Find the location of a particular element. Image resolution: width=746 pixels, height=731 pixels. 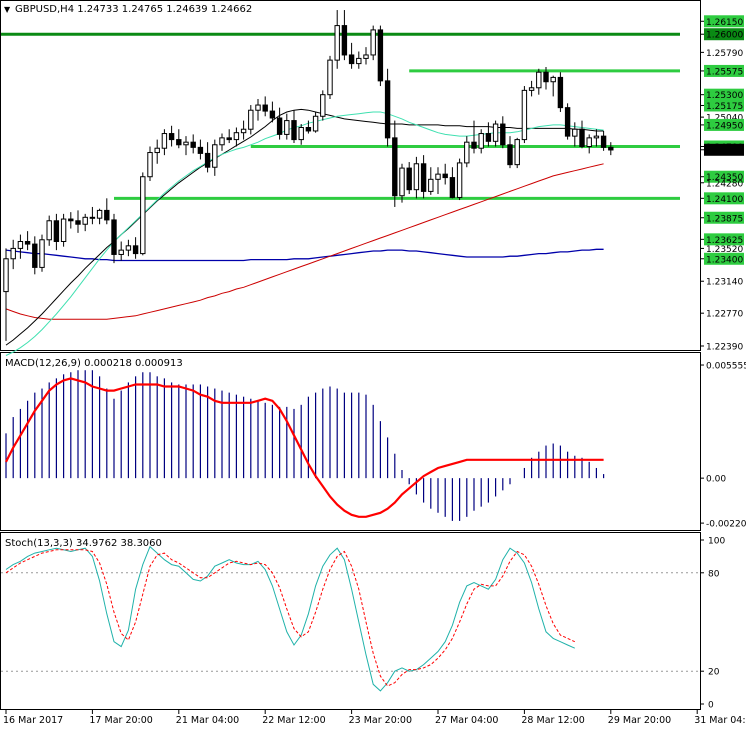

stoch-header: Stoch(13,3,3) 34.9762 38.3060 is located at coordinates (83, 543).